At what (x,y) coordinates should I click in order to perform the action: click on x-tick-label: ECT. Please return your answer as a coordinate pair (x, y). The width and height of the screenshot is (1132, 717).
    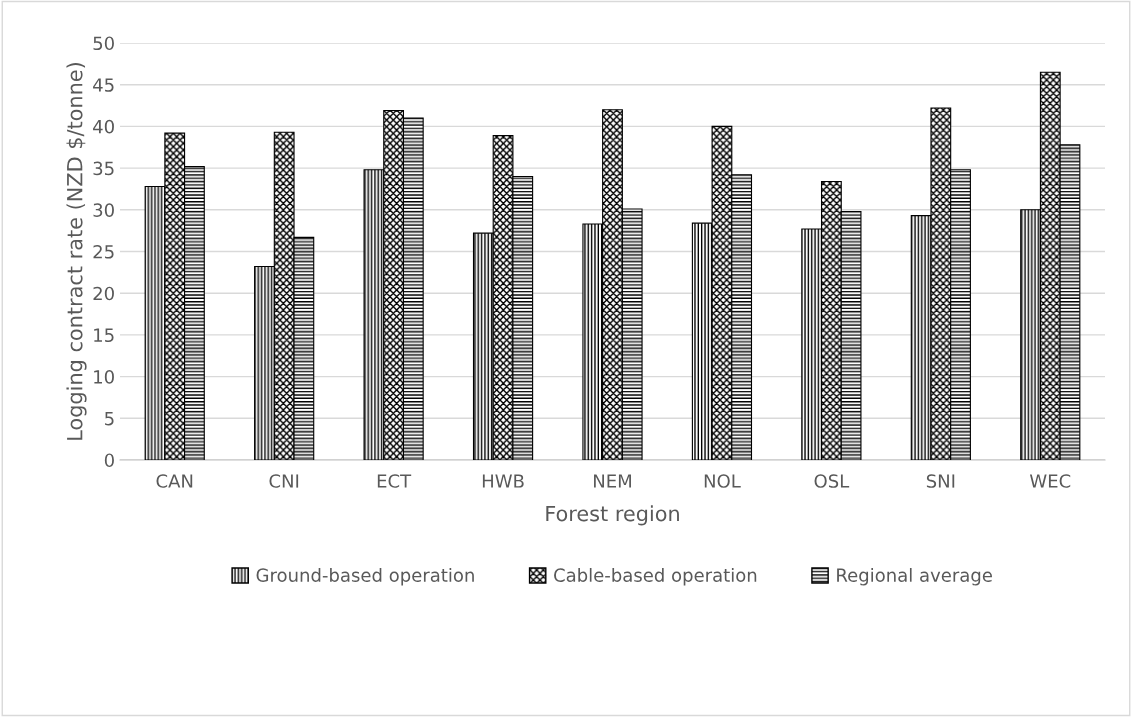
    Looking at the image, I should click on (394, 481).